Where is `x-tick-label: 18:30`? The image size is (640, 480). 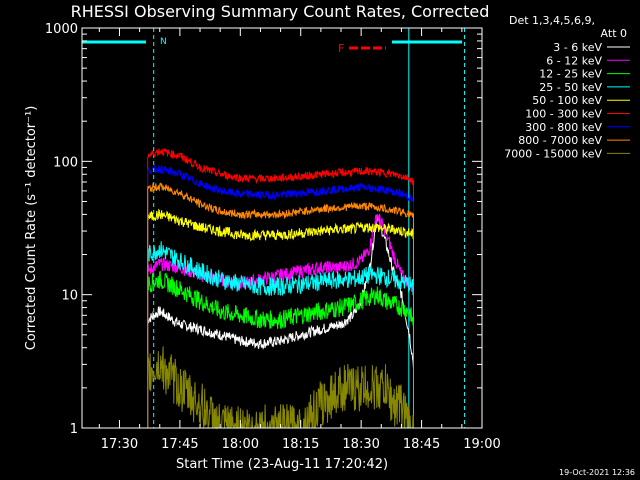 x-tick-label: 18:30 is located at coordinates (360, 444).